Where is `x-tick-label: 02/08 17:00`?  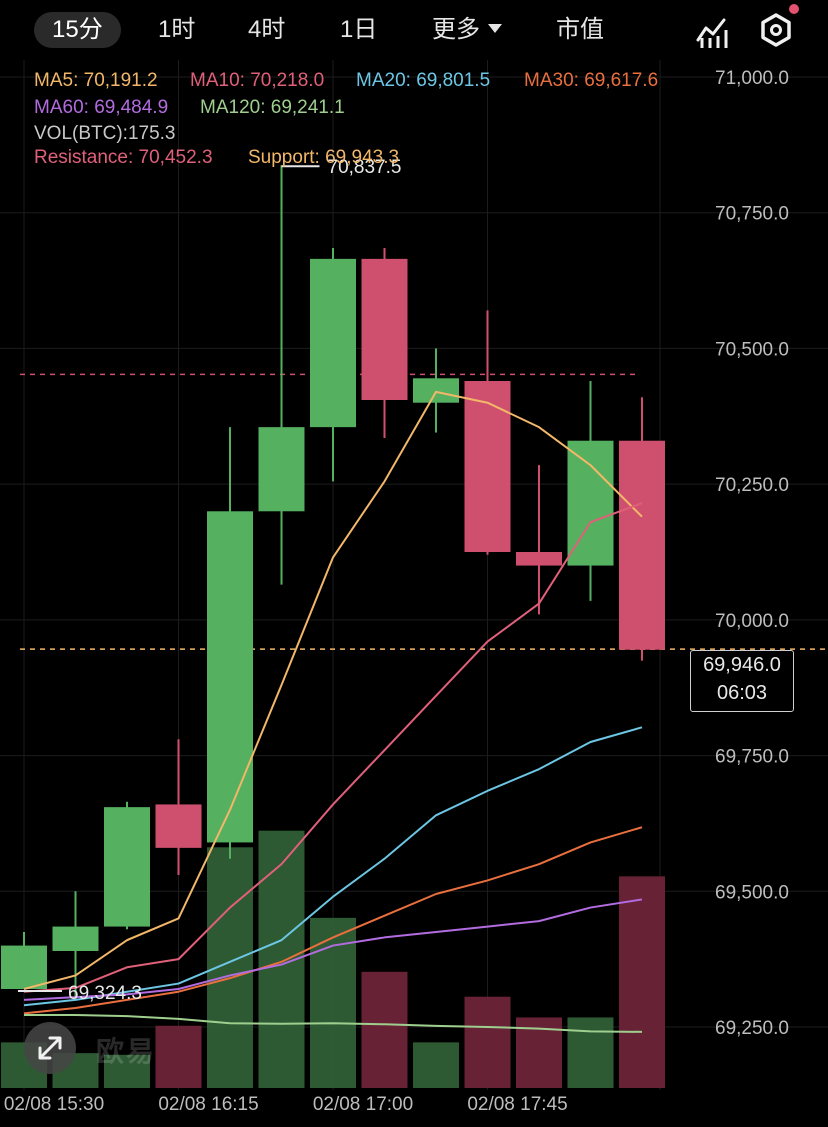
x-tick-label: 02/08 17:00 is located at coordinates (363, 1104).